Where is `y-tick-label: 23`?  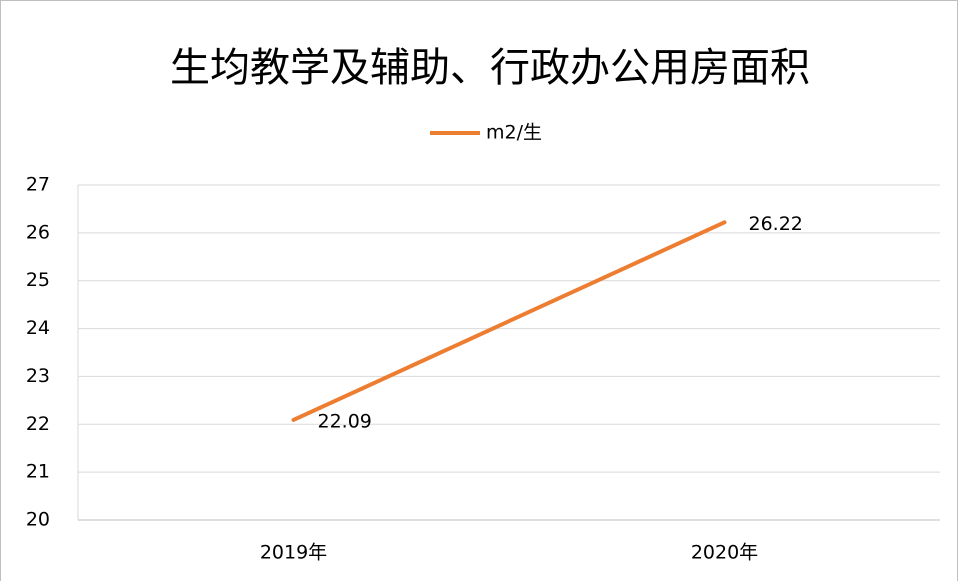
y-tick-label: 23 is located at coordinates (38, 376).